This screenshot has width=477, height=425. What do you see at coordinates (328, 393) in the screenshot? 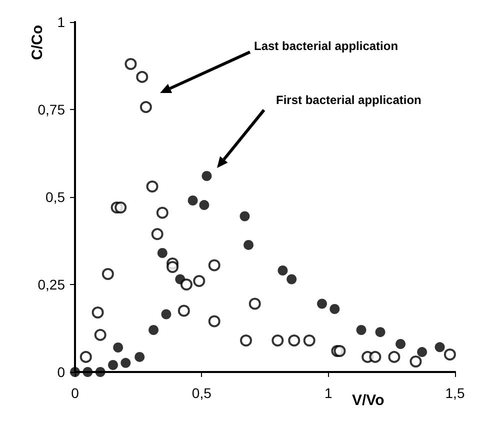
I see `x-tick-label: 1` at bounding box center [328, 393].